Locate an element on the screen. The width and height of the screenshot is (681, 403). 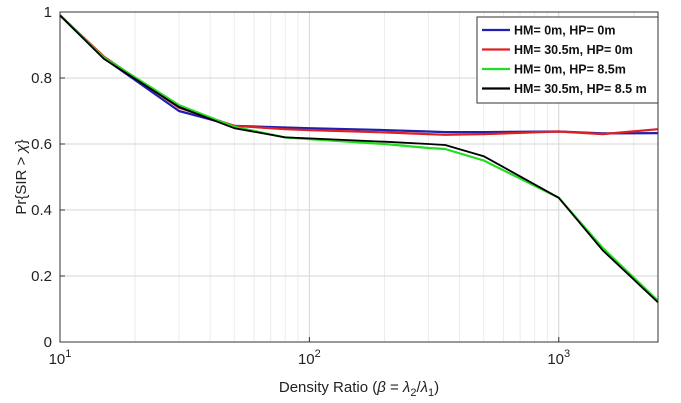
y-tick-labels: 0 0.2 0.4 0.6 0.8 1 is located at coordinates (48, 177).